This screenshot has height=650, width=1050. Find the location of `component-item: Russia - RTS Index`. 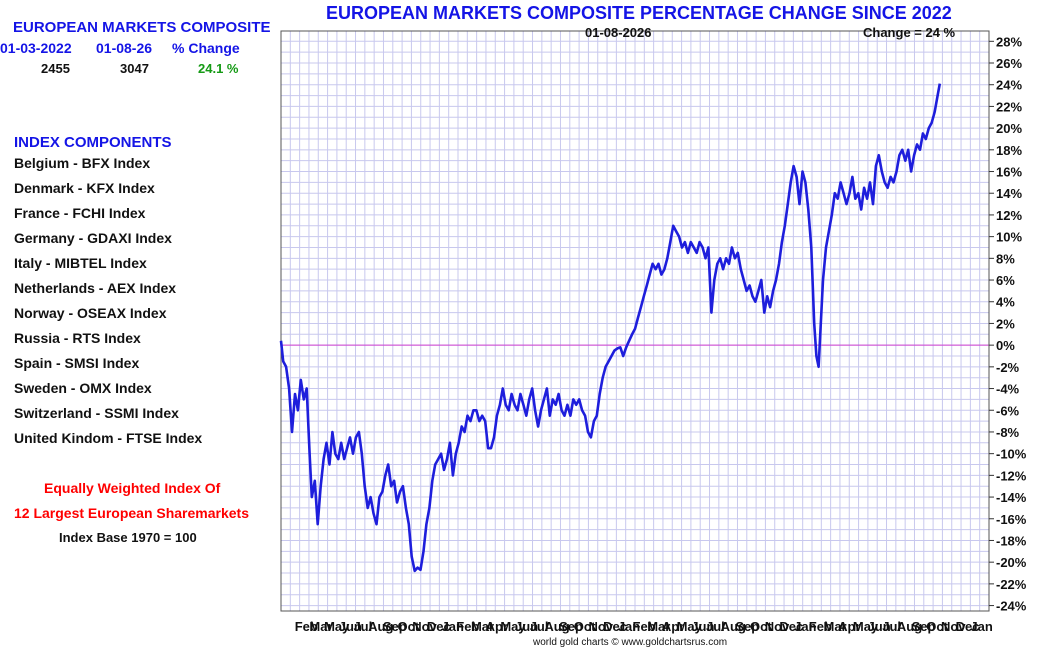

component-item: Russia - RTS Index is located at coordinates (77, 338).